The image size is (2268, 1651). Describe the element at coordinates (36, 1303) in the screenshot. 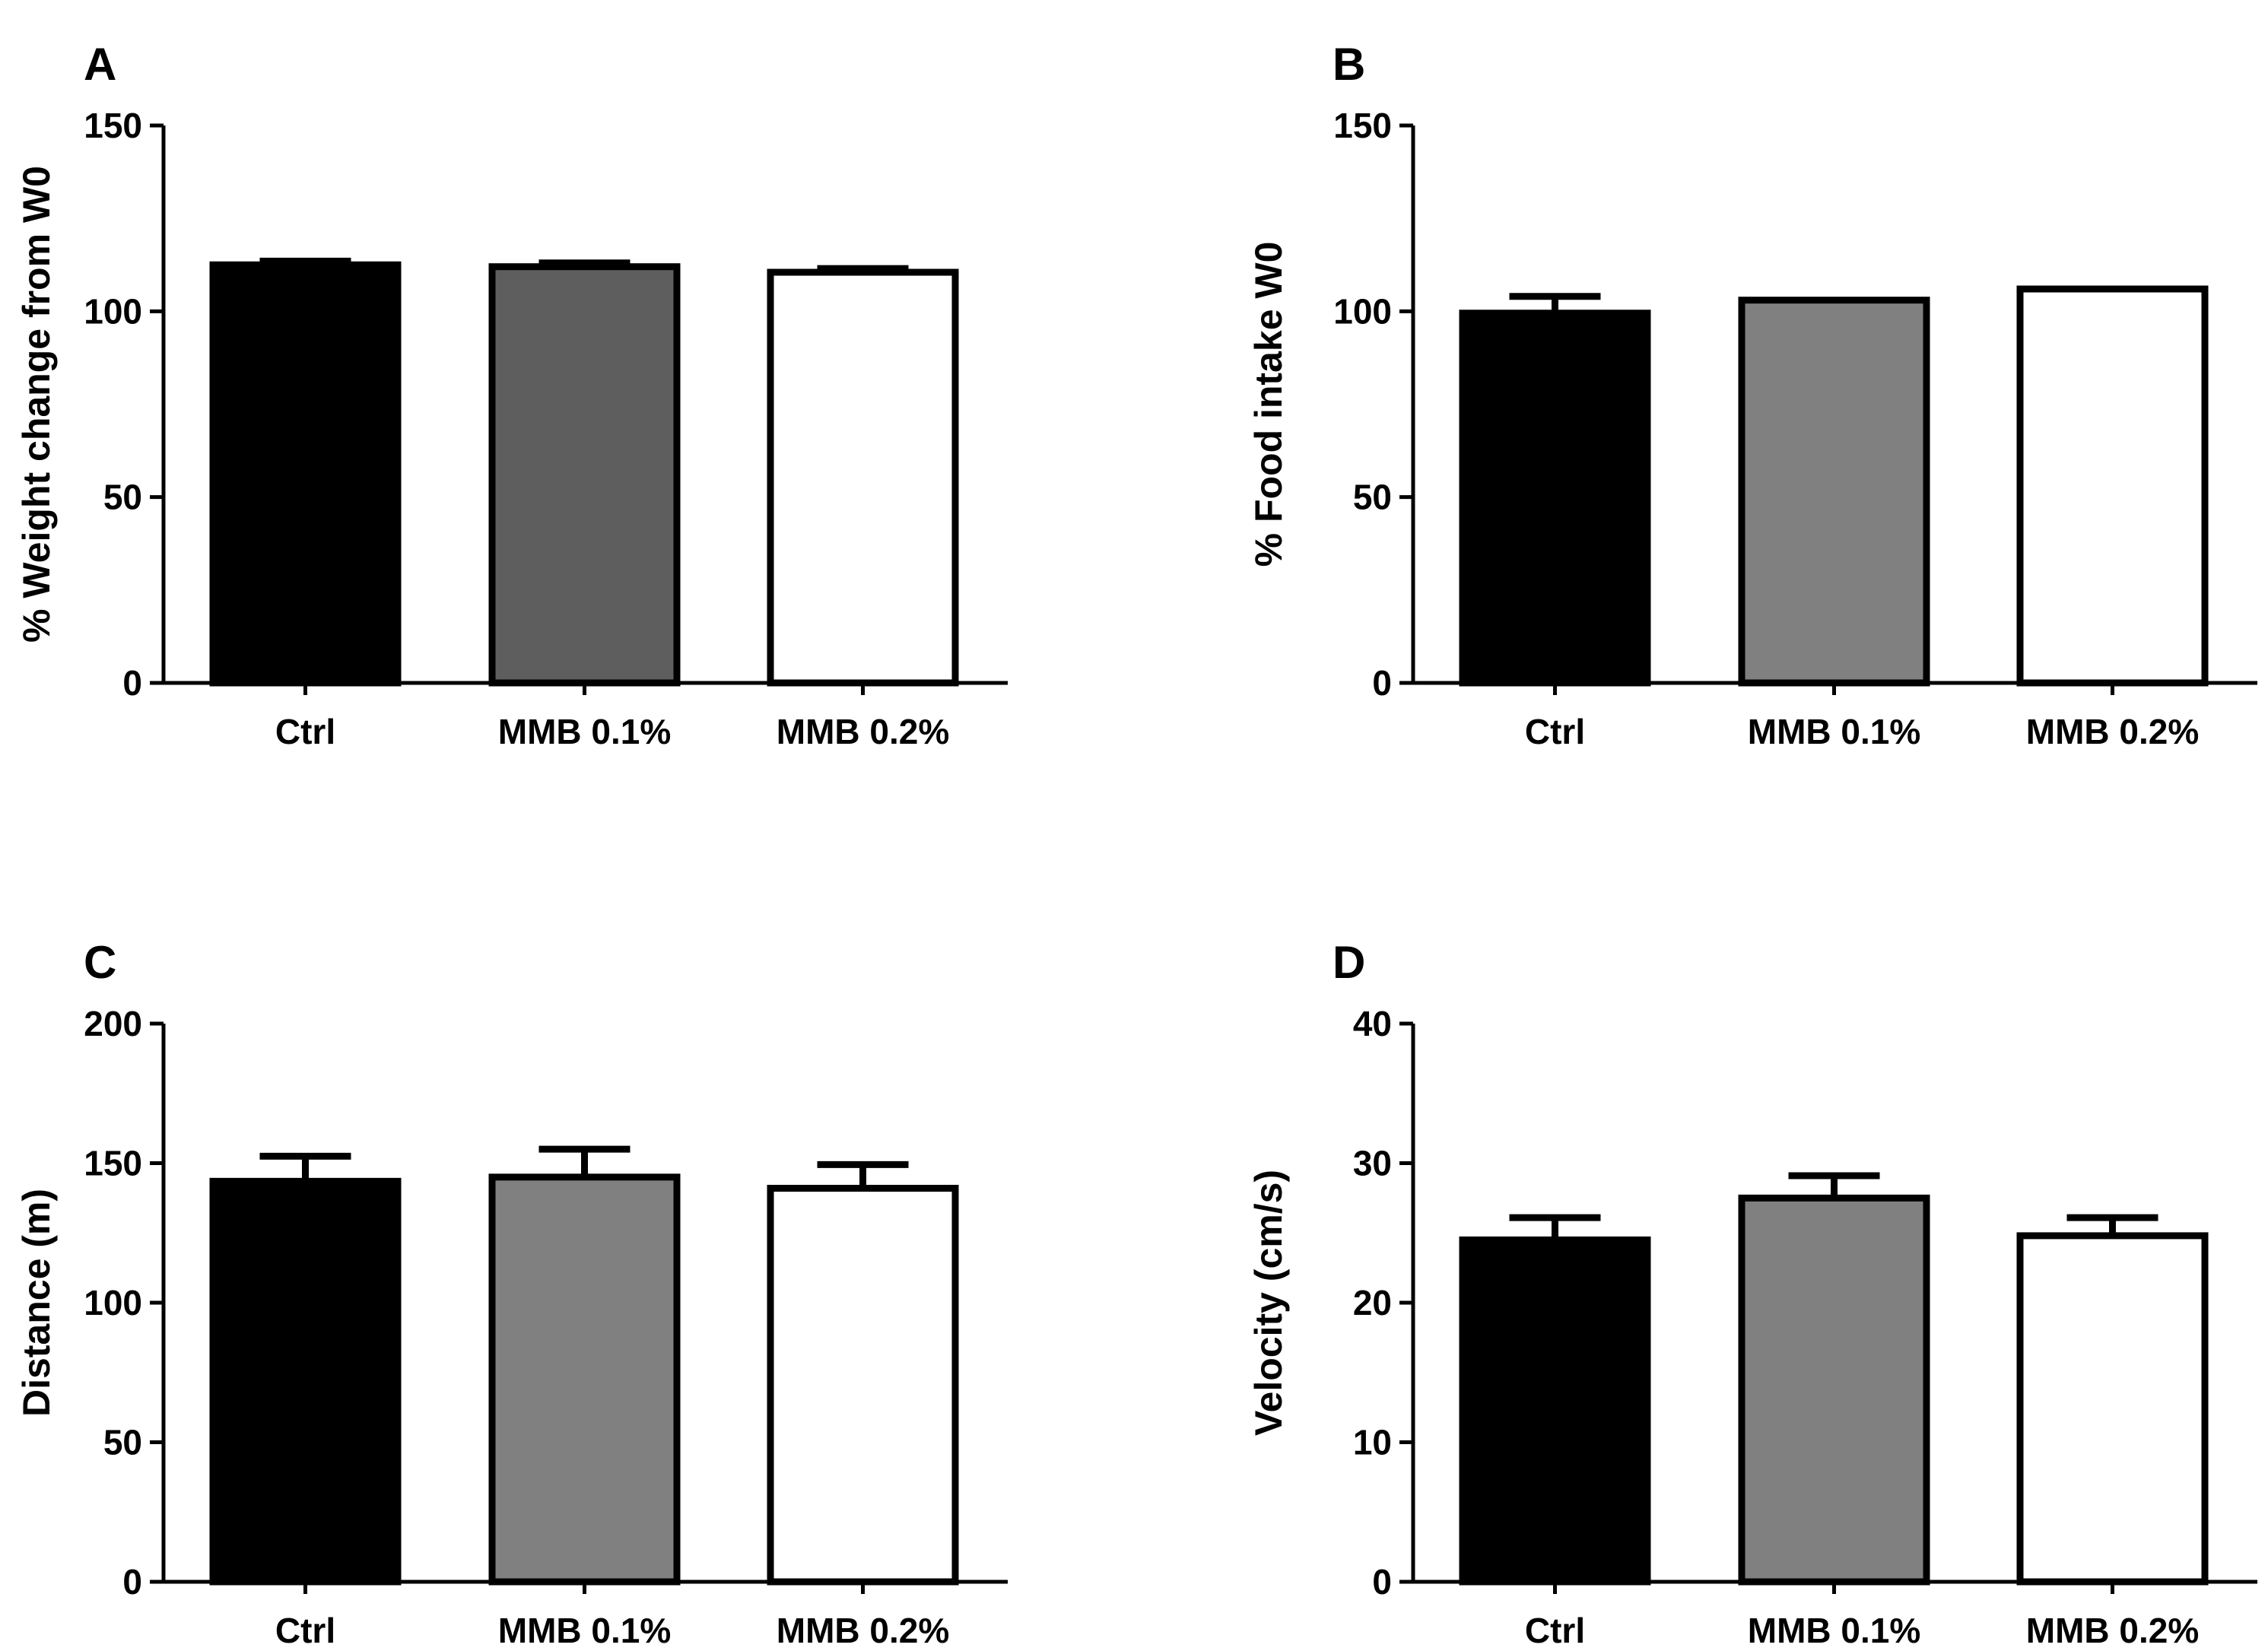

I see `y-axis-title: Distance (m)` at that location.